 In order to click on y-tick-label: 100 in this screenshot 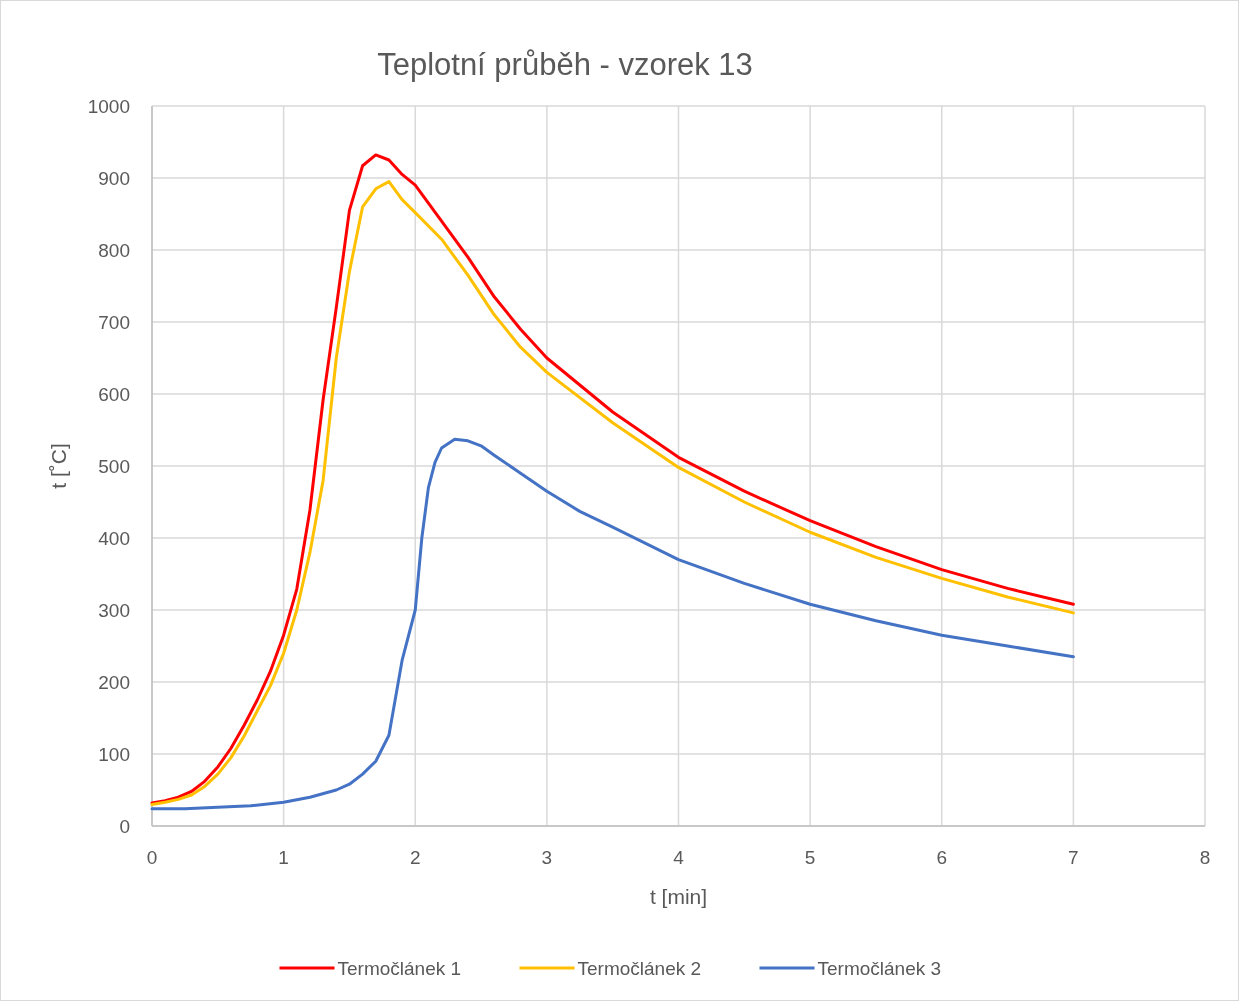, I will do `click(114, 754)`.